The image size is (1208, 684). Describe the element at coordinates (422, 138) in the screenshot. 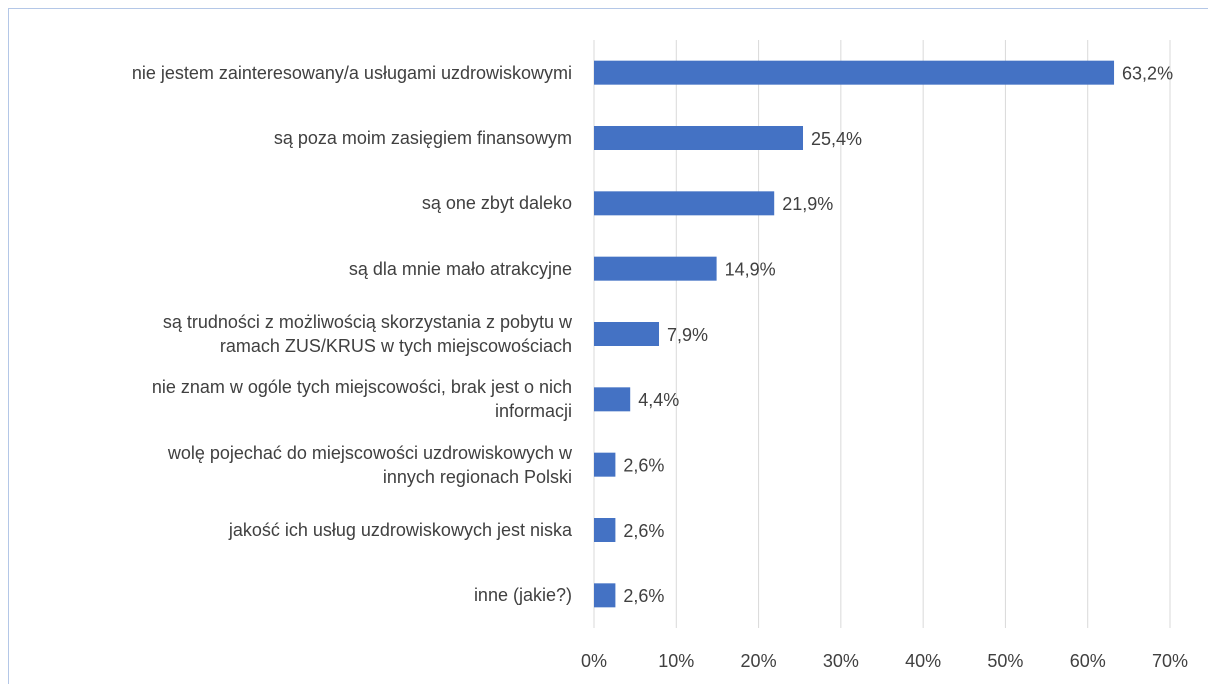

I see `category-label: są poza moim zasięgiem finansowym` at that location.